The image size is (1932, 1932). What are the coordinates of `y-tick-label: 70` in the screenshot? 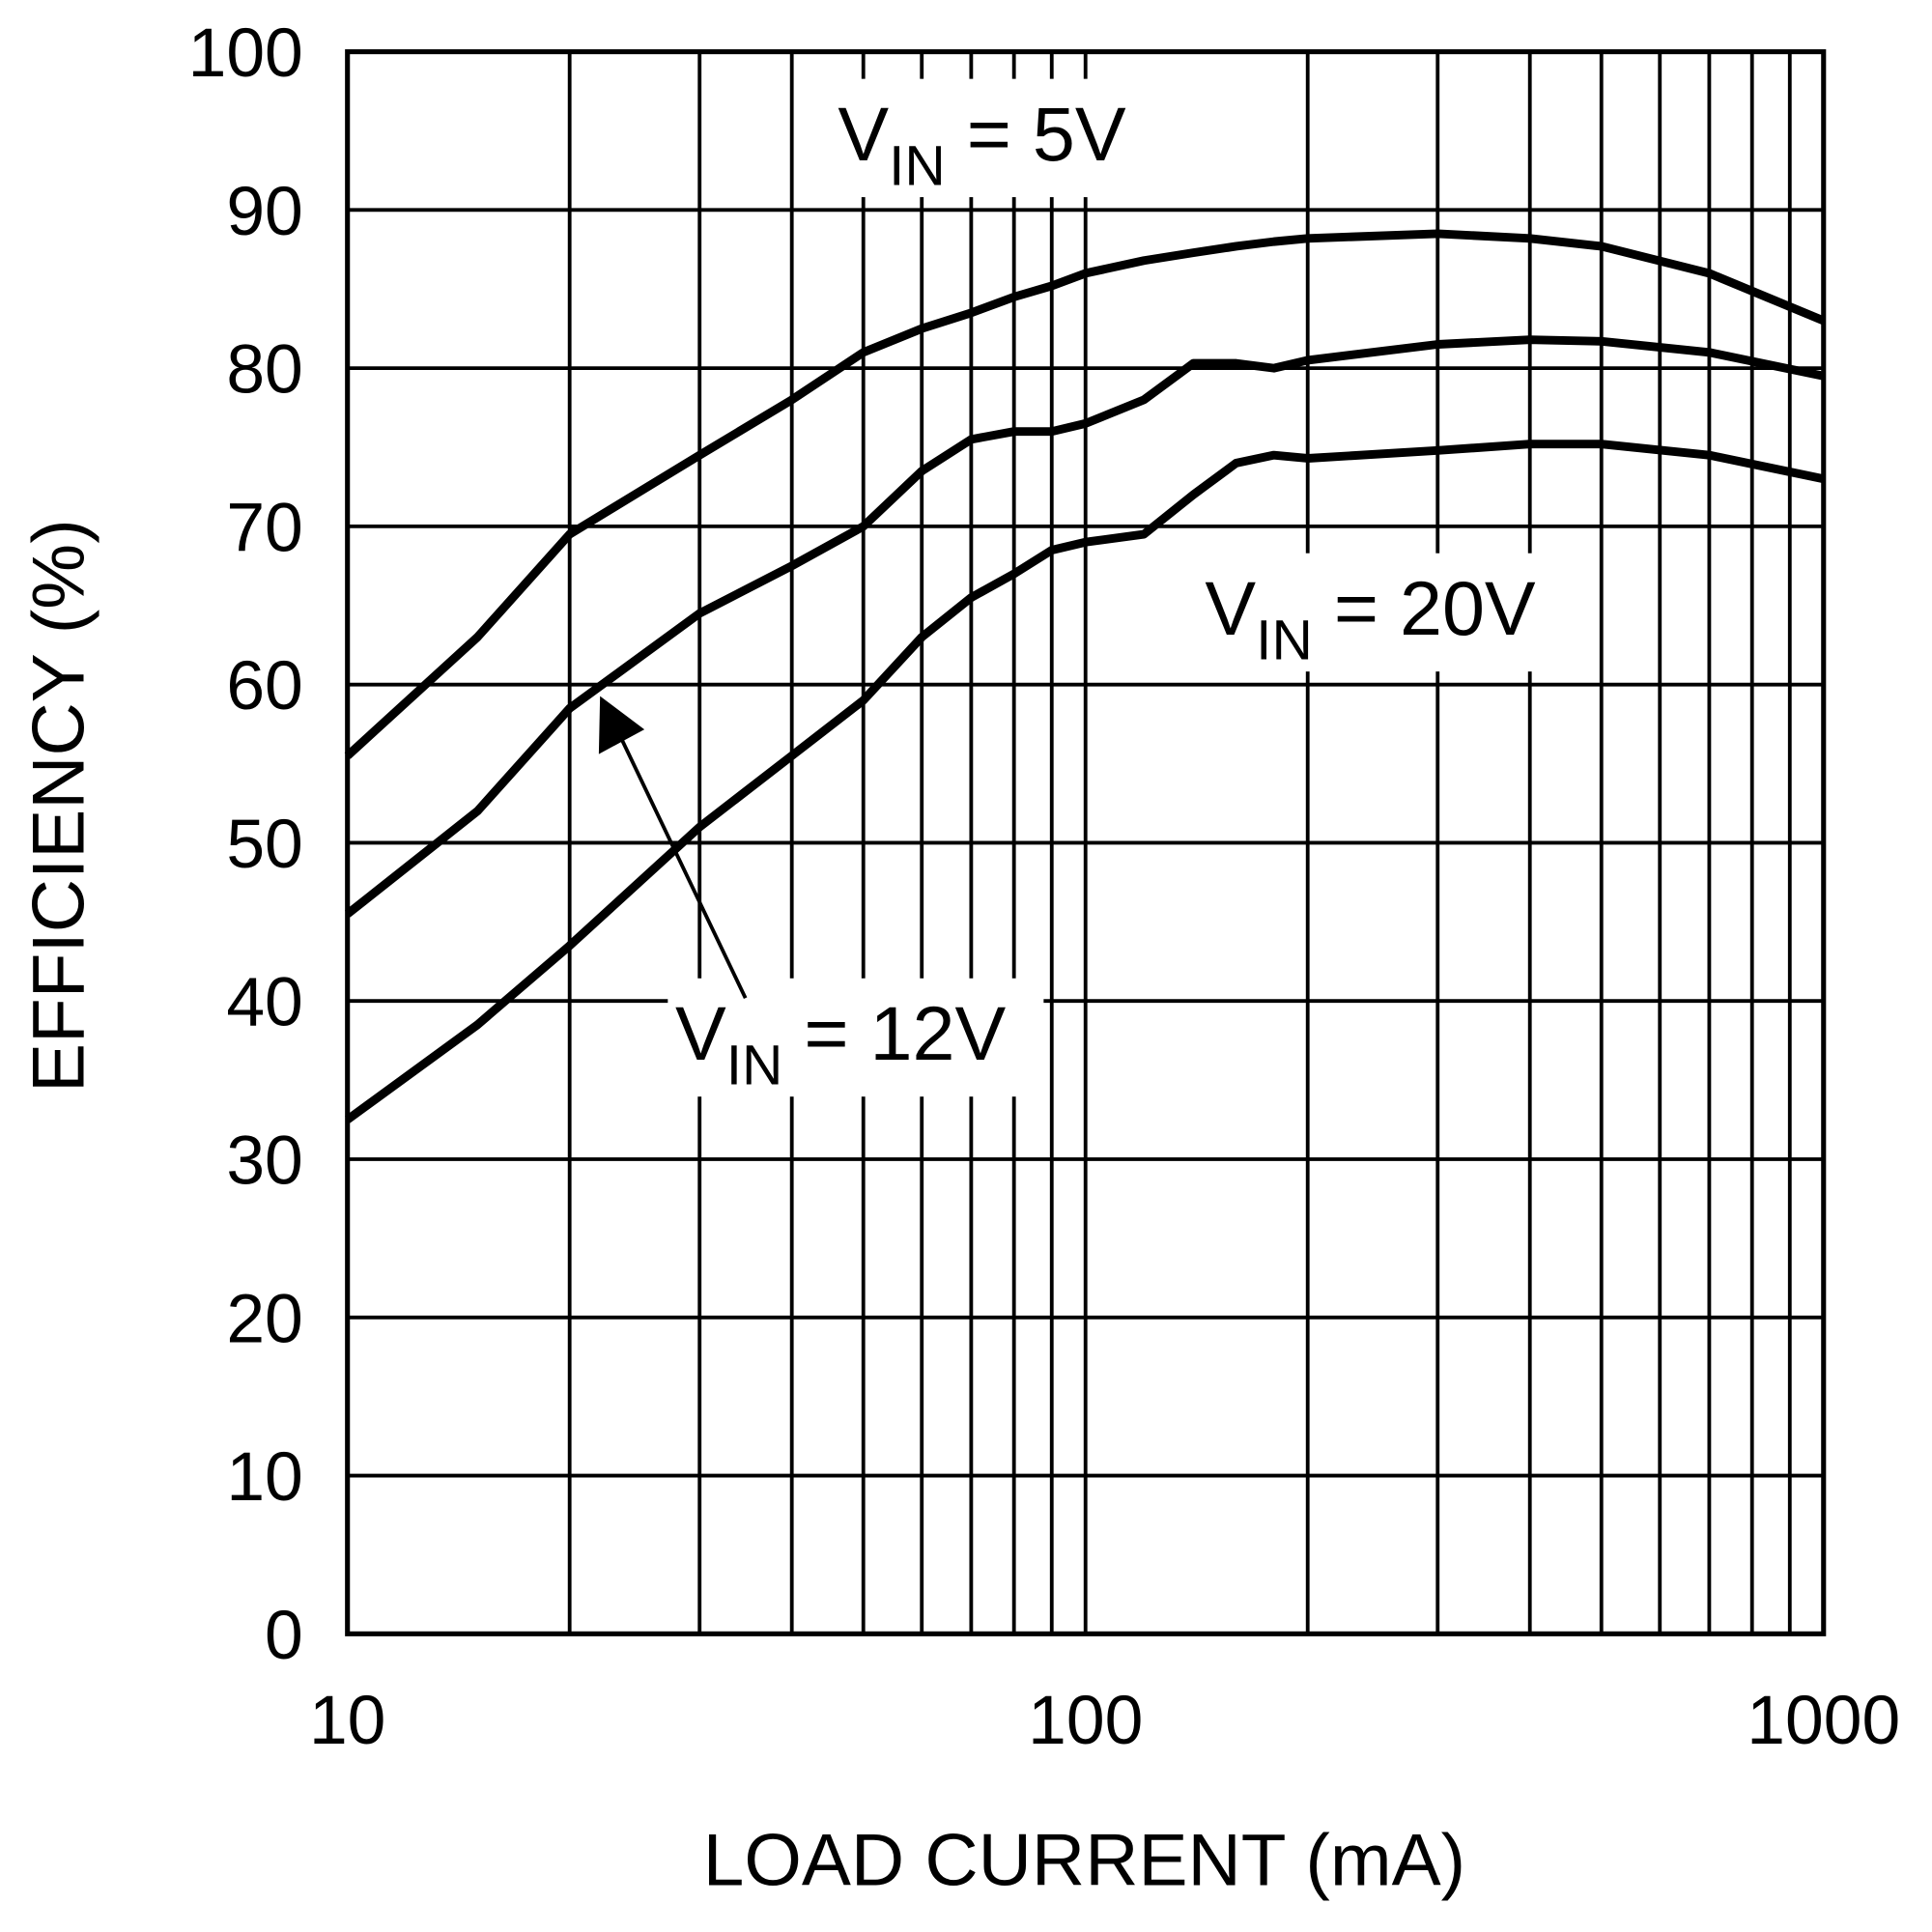 It's located at (264, 527).